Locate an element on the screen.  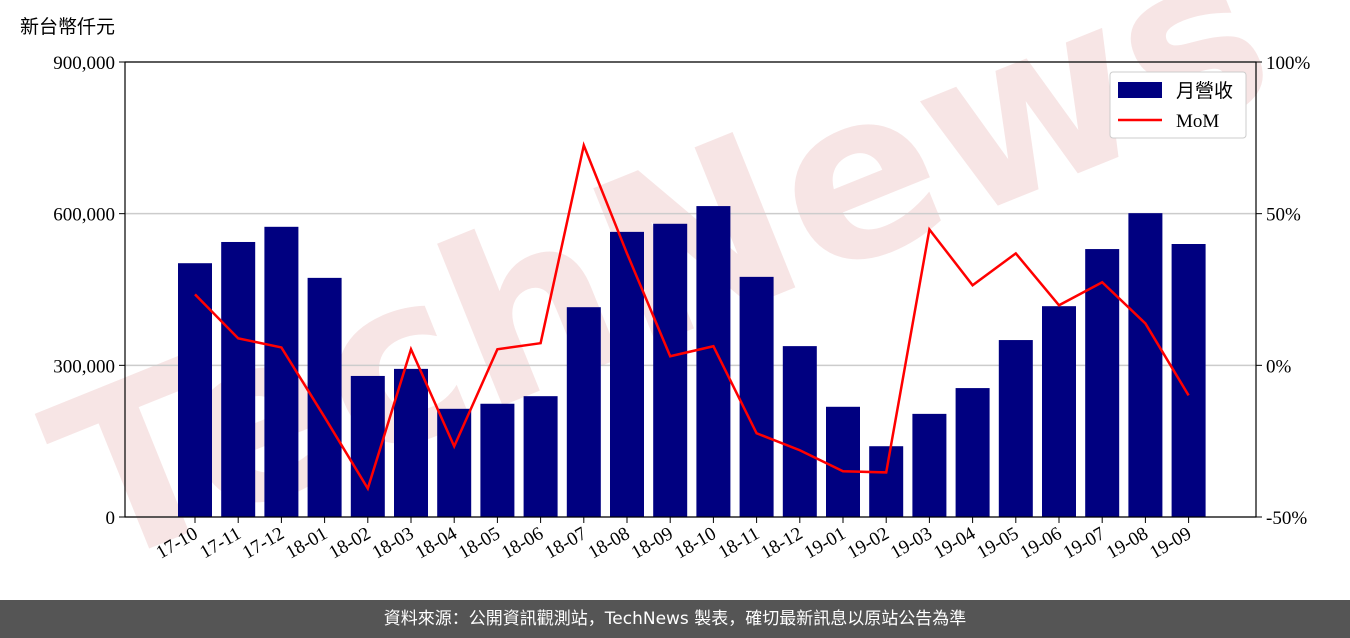
y2-tick-label: 0% is located at coordinates (1279, 366).